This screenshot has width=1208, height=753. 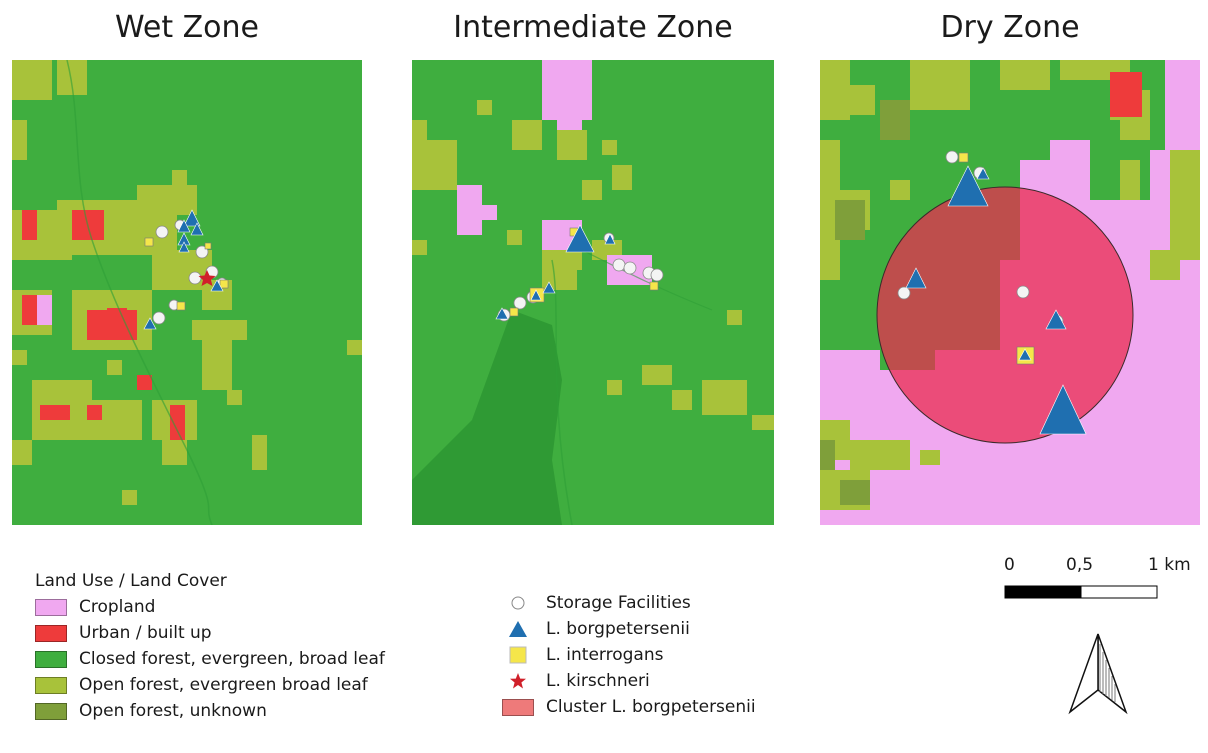 I want to click on dry-zone-title: Dry Zone, so click(x=1010, y=27).